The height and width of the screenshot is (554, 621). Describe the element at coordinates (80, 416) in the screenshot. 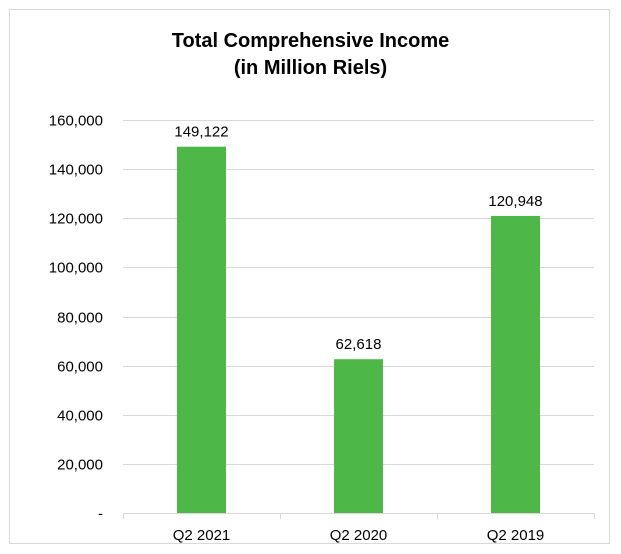

I see `y-tick-label: 40,000` at that location.